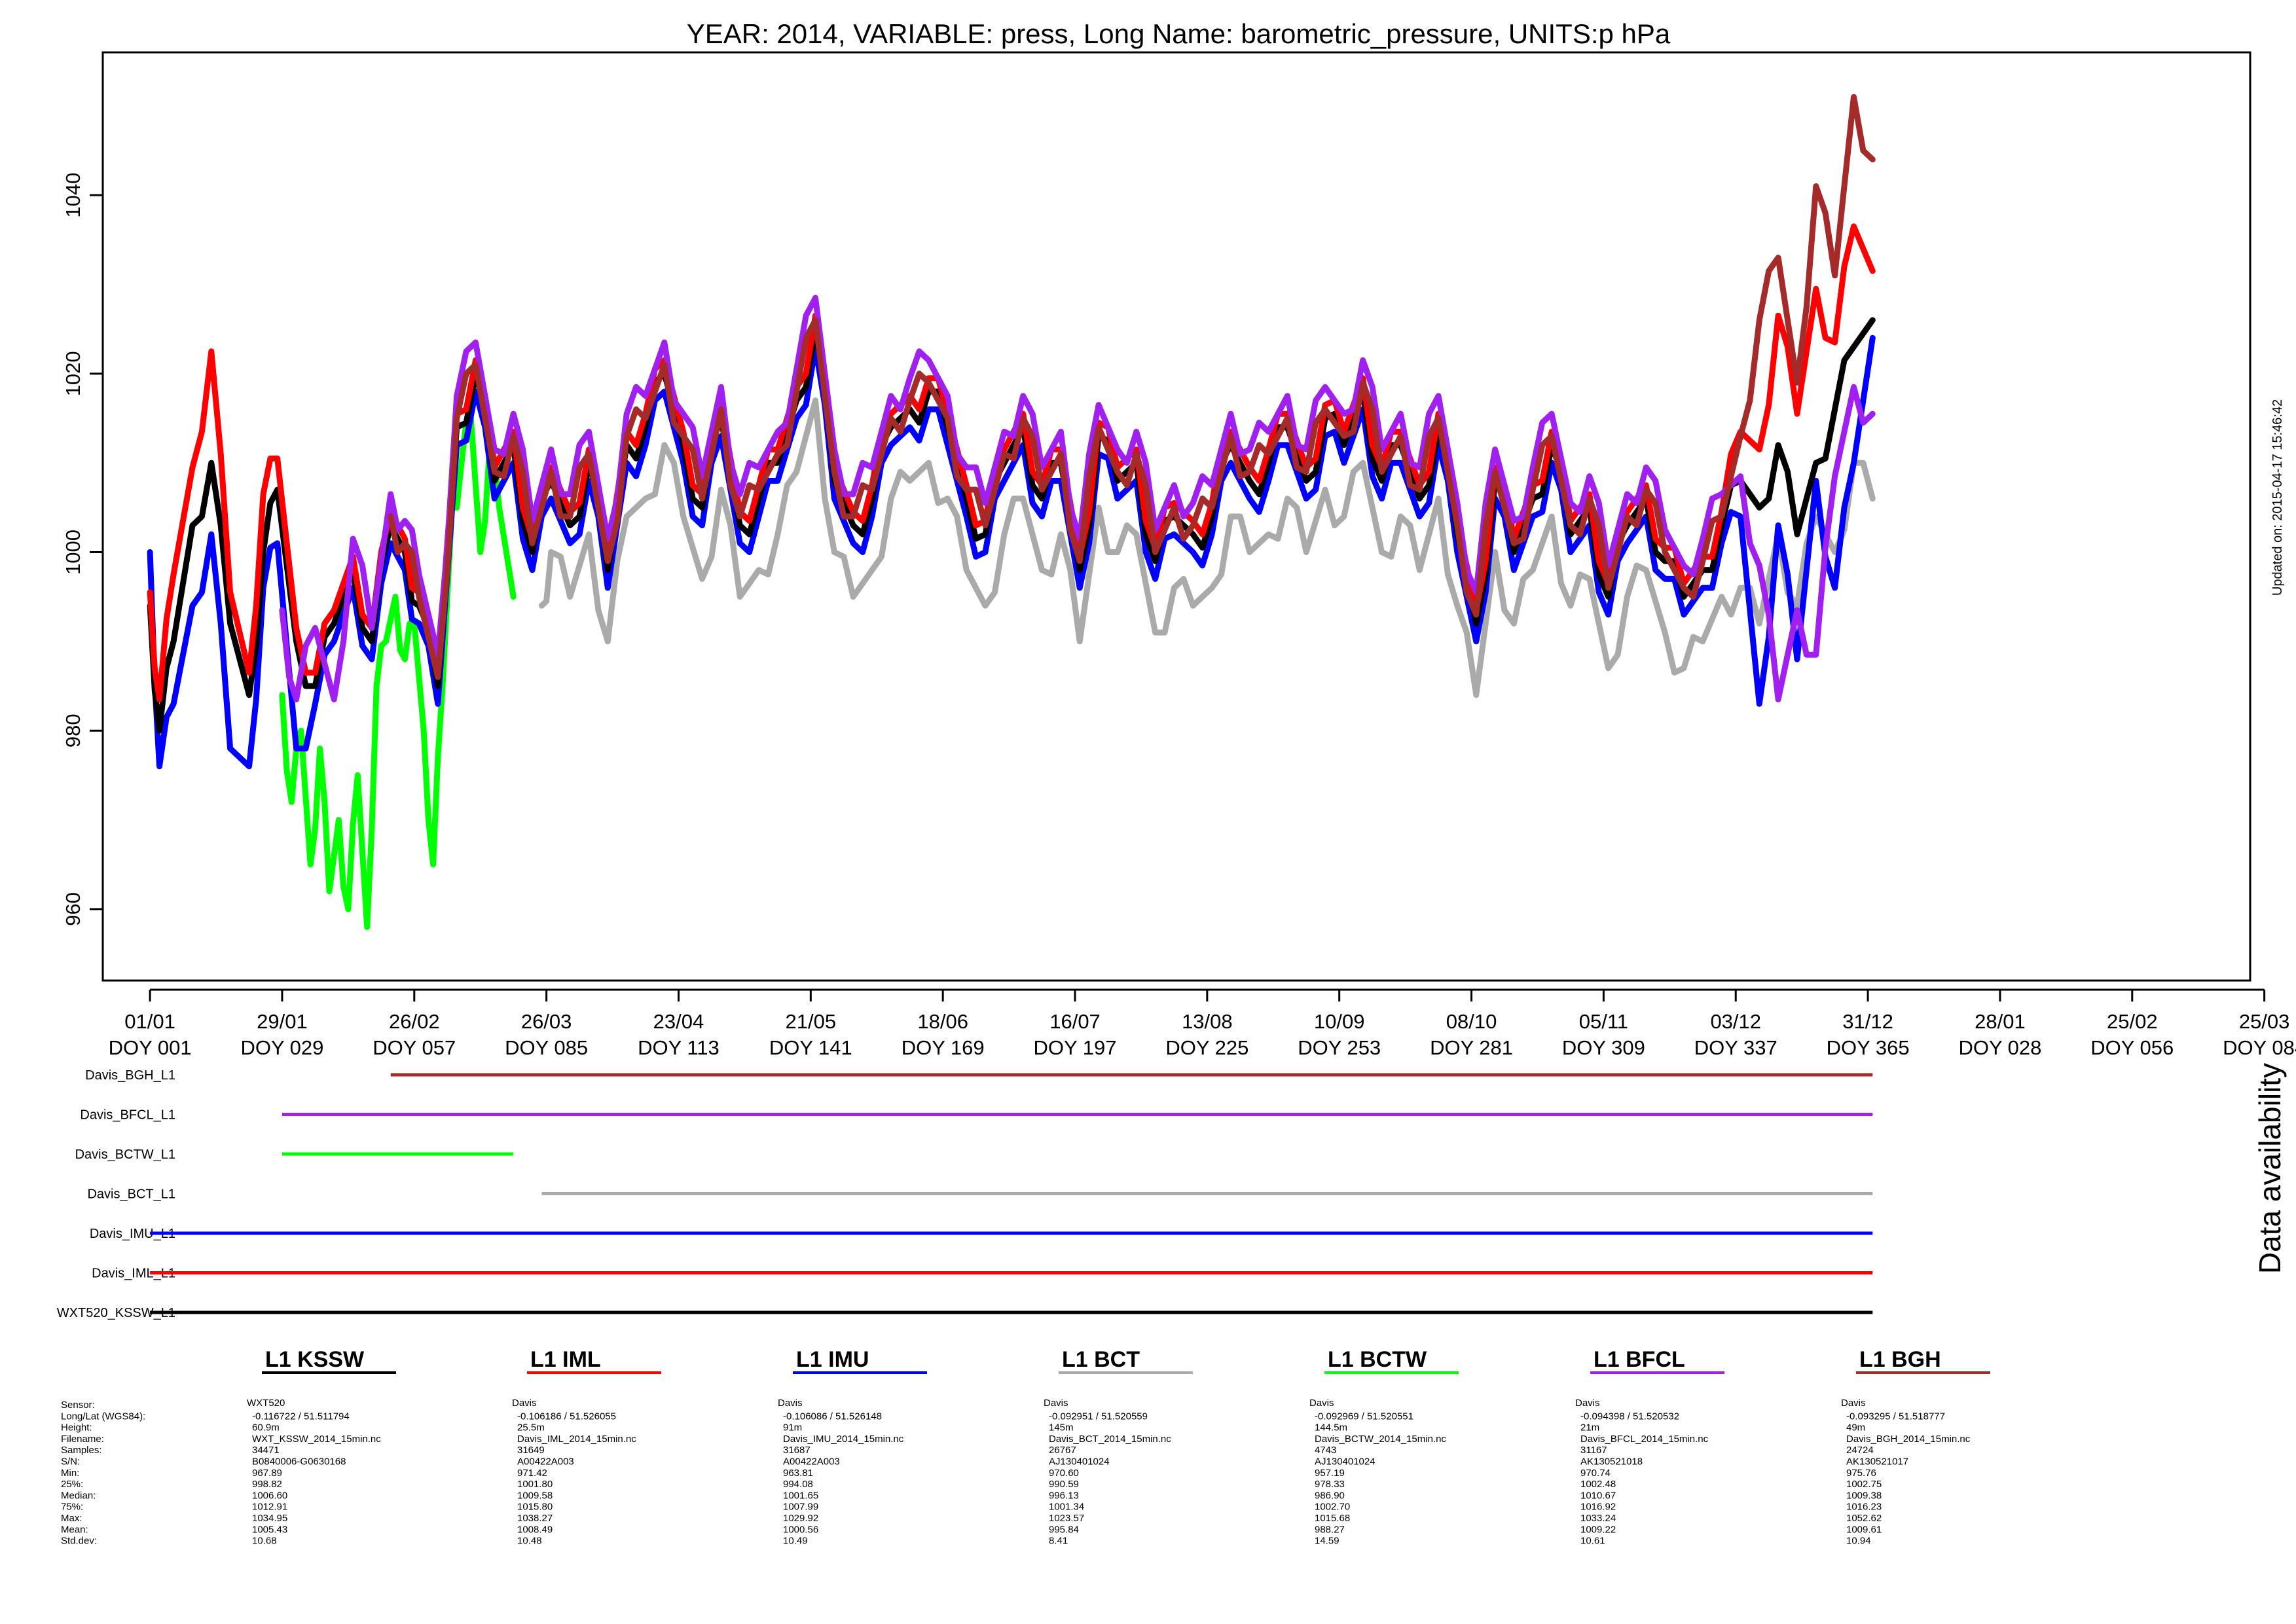 This screenshot has height=1624, width=2296. Describe the element at coordinates (73, 730) in the screenshot. I see `y-tick-label: 980` at that location.